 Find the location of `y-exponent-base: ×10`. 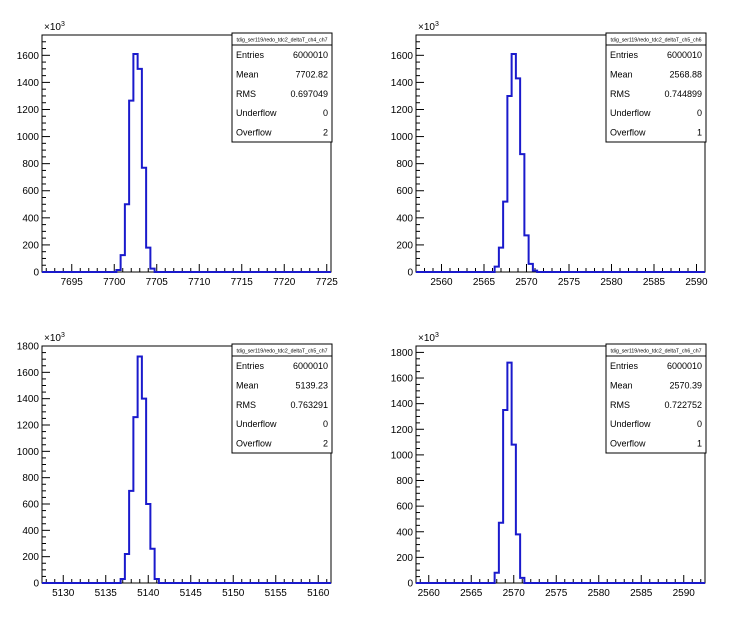

y-exponent-base: ×10 is located at coordinates (426, 27).